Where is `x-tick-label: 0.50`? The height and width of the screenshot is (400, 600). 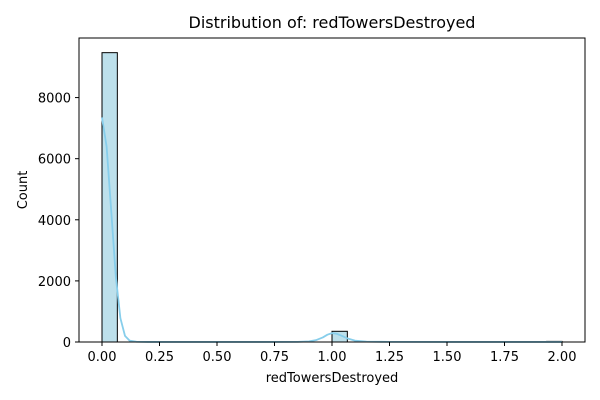
x-tick-label: 0.50 is located at coordinates (217, 357).